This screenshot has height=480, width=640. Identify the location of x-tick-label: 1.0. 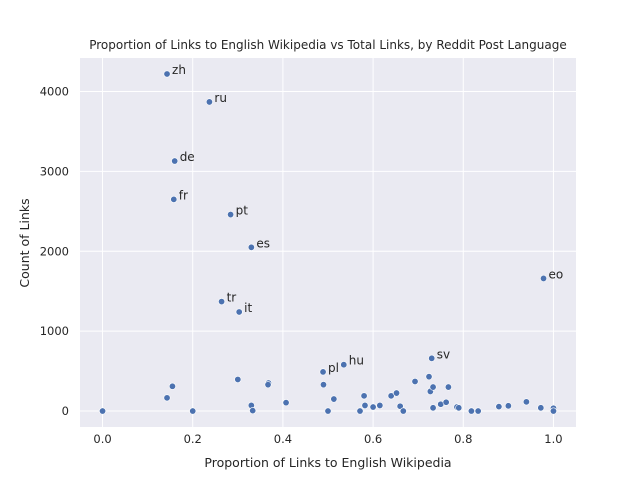
(553, 439).